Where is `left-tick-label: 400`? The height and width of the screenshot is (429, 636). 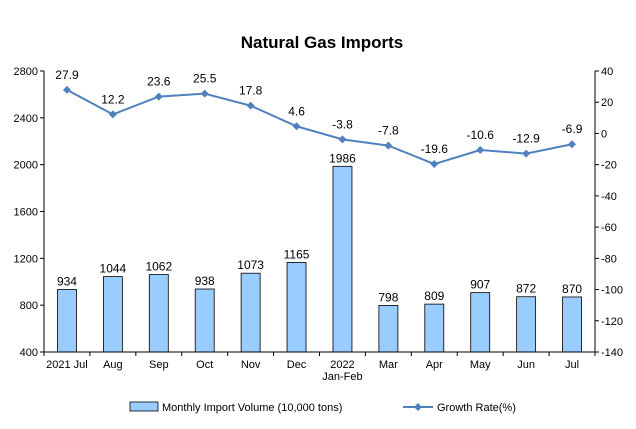 left-tick-label: 400 is located at coordinates (29, 353).